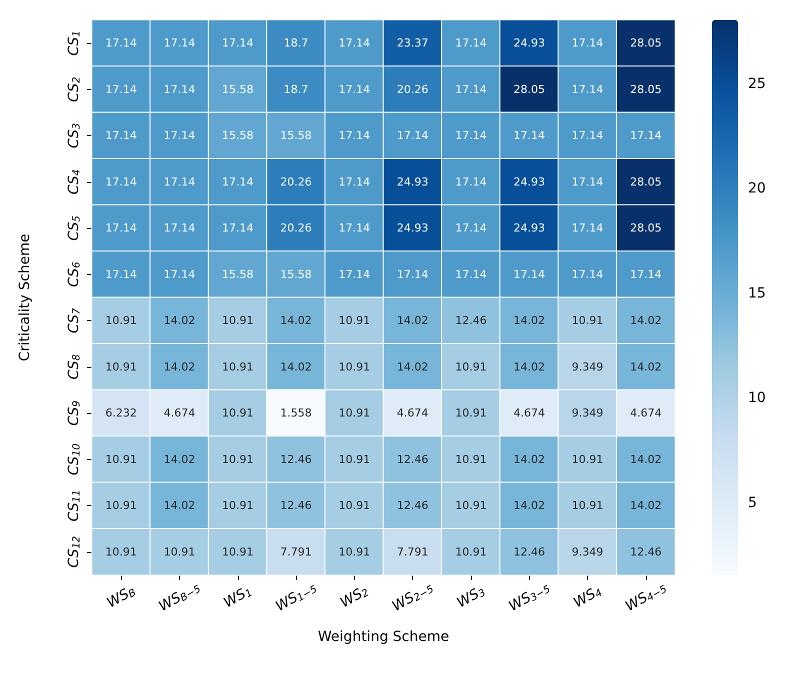 This screenshot has height=682, width=794. Describe the element at coordinates (121, 599) in the screenshot. I see `x-tick-label: WSB` at that location.